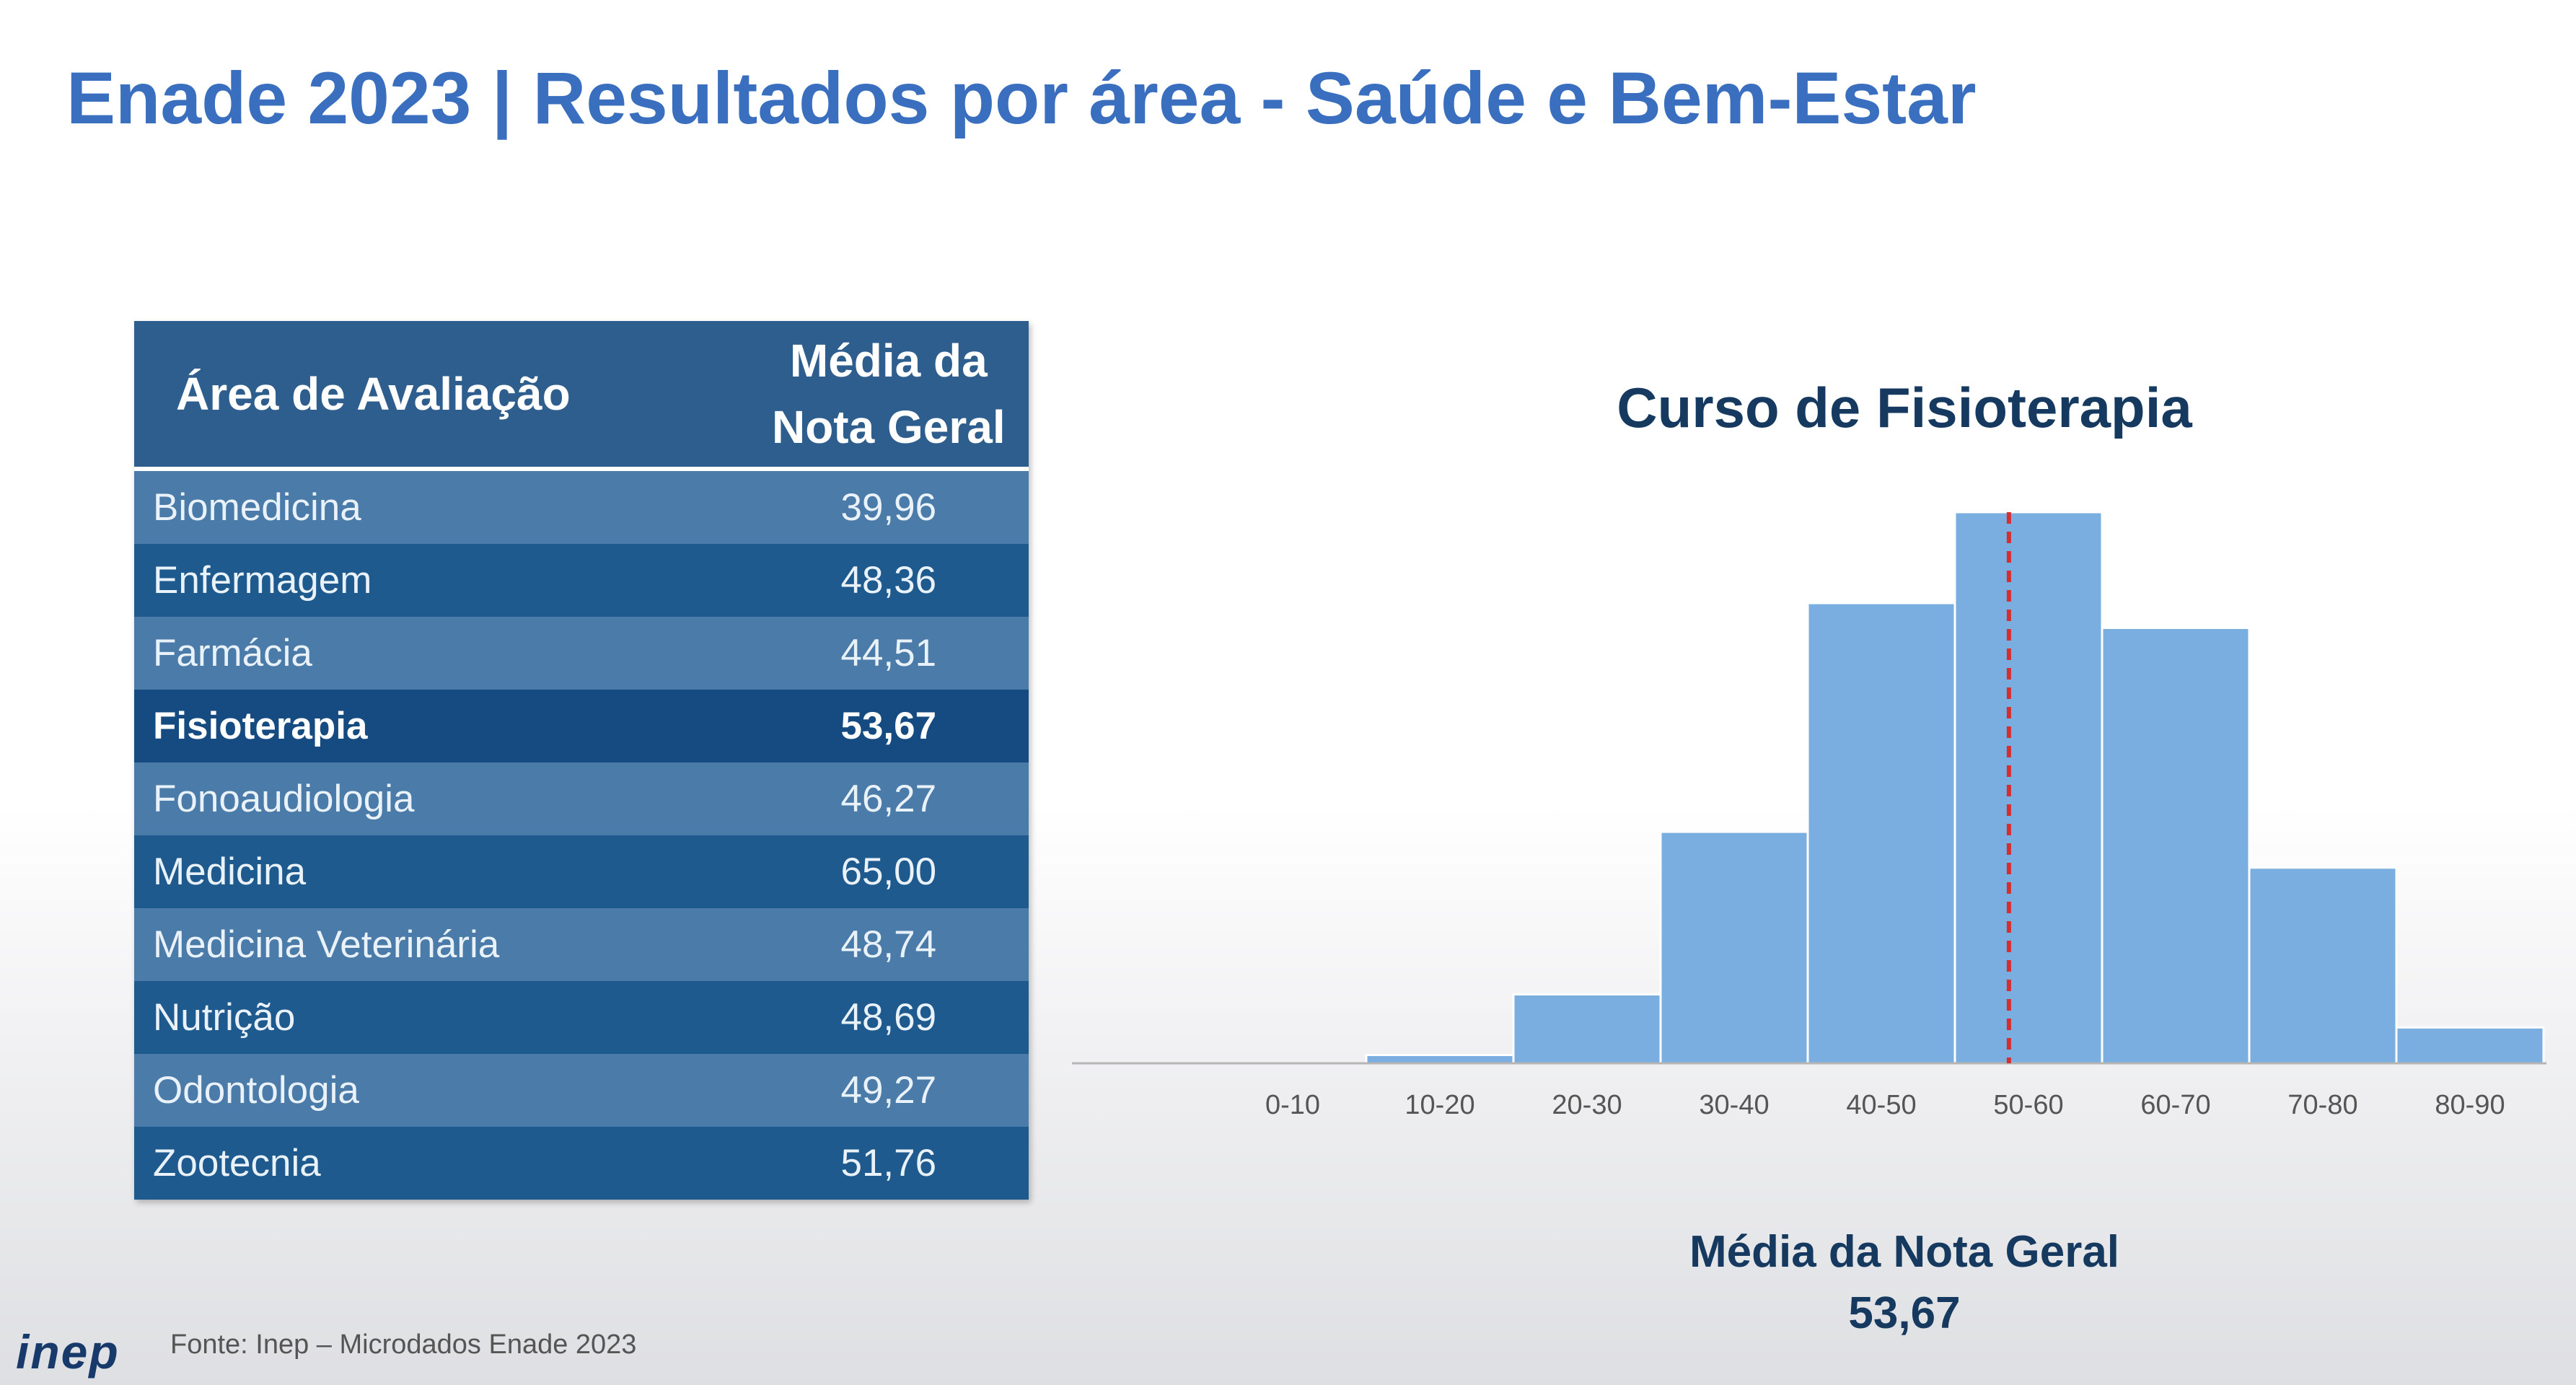 This screenshot has height=1385, width=2576. I want to click on chart-title: Curso de Fisioterapia, so click(1904, 407).